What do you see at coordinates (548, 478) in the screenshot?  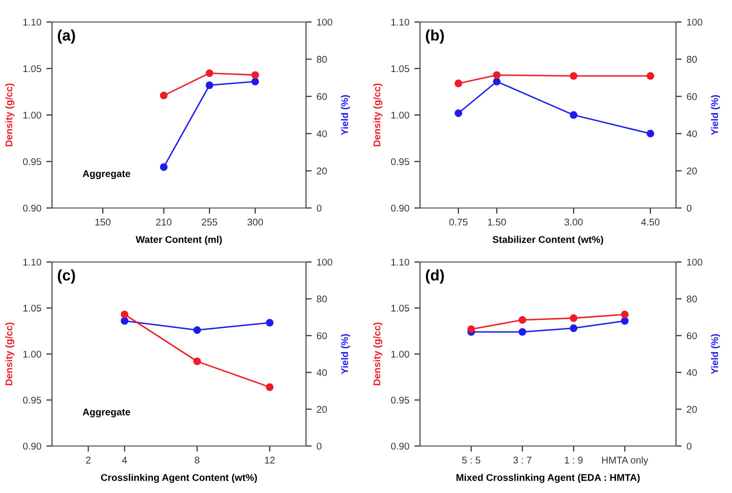 I see `x-axis-title: Mixed Crosslinking Agent (EDA : HMTA)` at bounding box center [548, 478].